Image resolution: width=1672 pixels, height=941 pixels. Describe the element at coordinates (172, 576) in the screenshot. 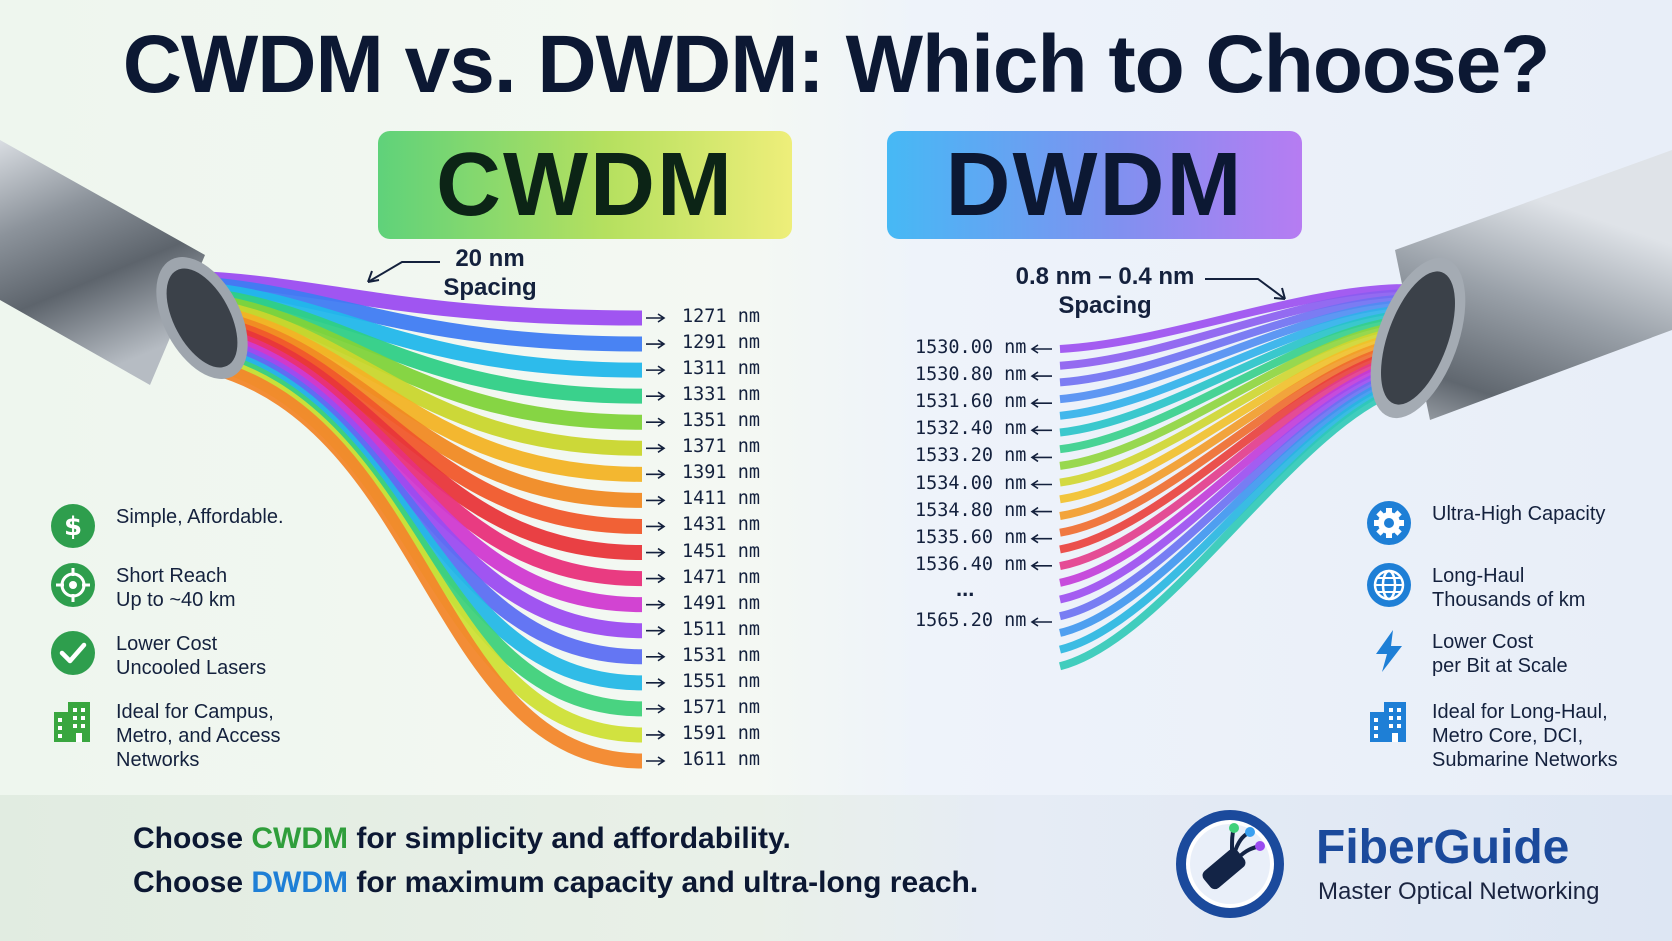

I see `cwdm-feature-line: Short Reach` at that location.